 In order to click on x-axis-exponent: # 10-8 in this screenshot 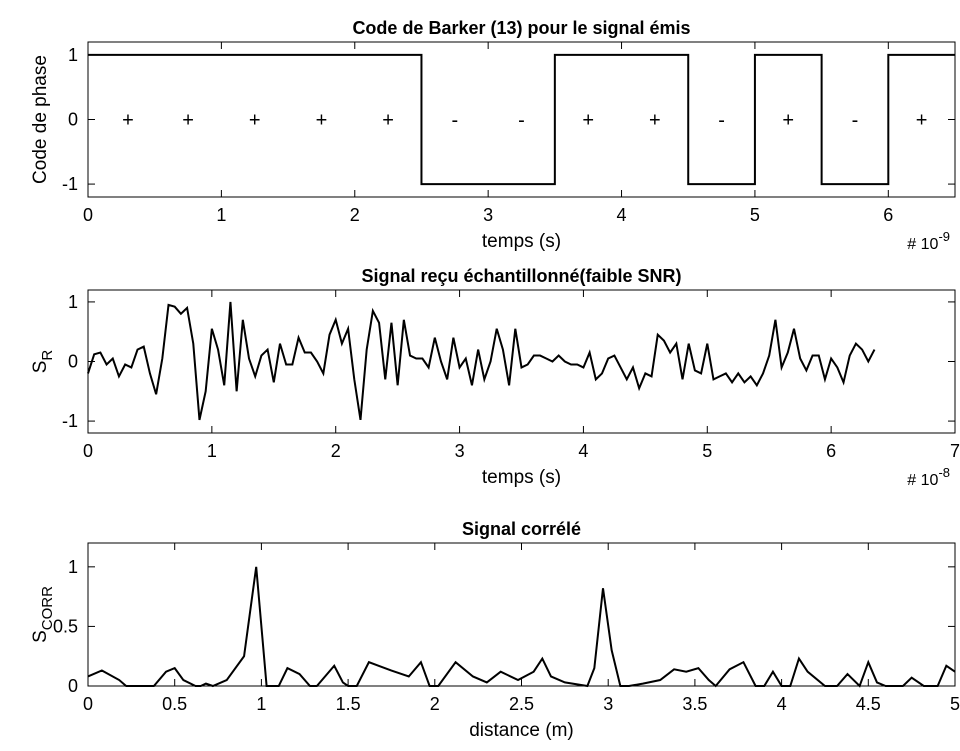, I will do `click(928, 477)`.